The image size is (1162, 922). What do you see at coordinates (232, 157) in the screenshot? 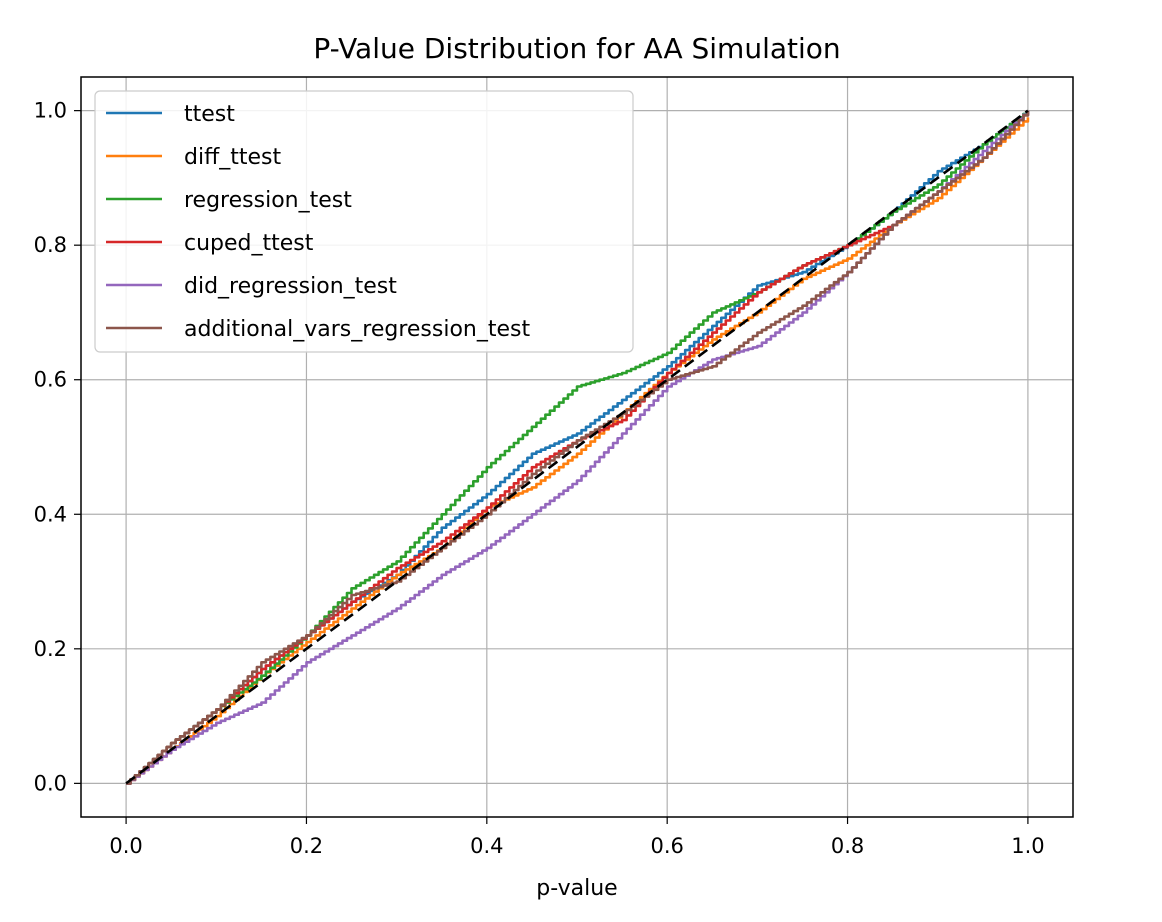
I see `legend-label-diff-ttest: diff_ttest` at bounding box center [232, 157].